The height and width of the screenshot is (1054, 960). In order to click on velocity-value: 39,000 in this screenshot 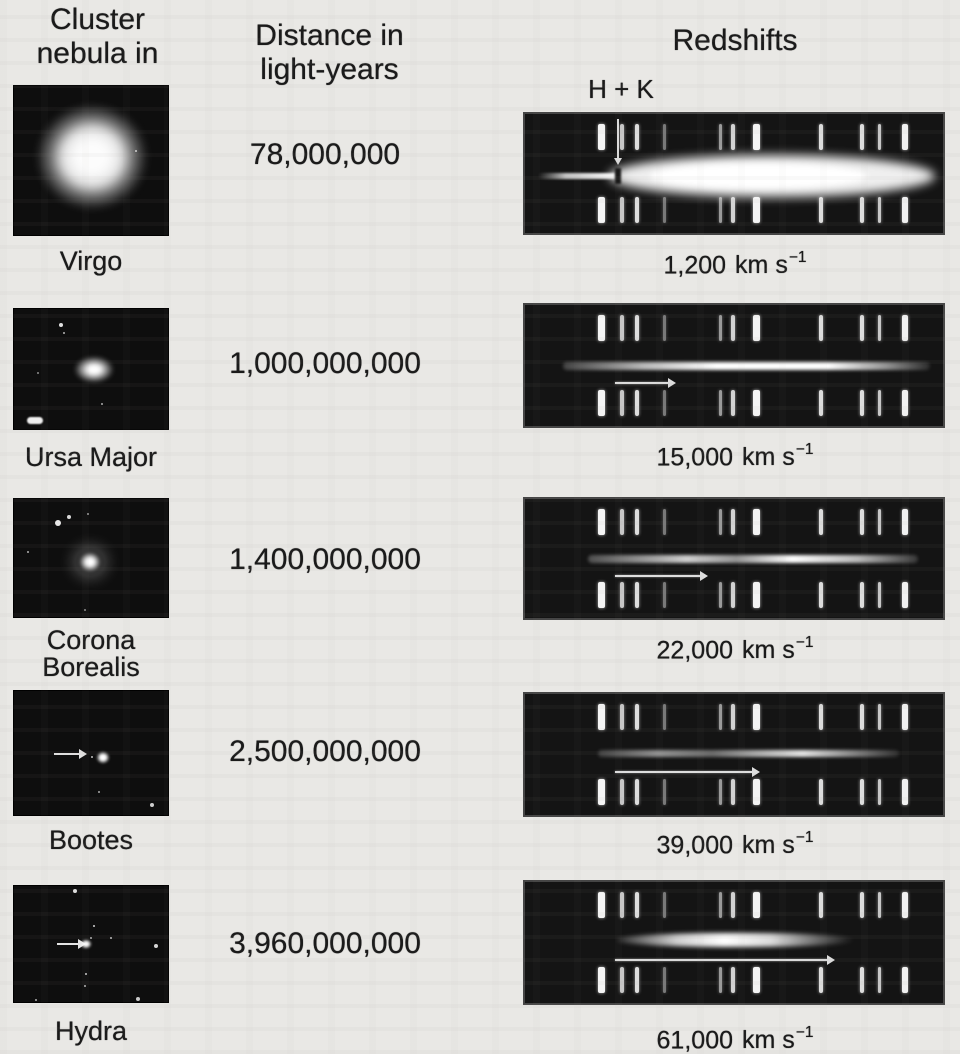, I will do `click(694, 845)`.